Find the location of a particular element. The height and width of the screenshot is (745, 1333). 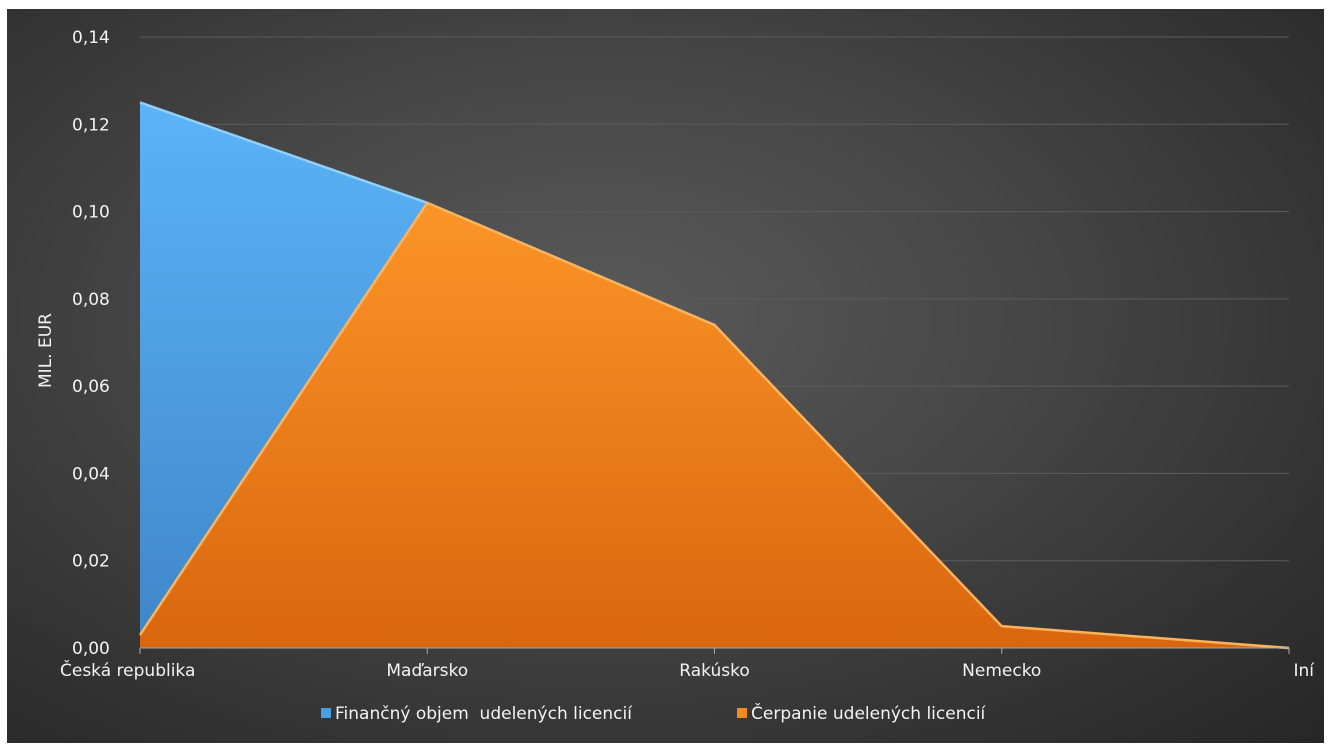

legend-label-0: Finančný objem udelených licencií is located at coordinates (484, 714).